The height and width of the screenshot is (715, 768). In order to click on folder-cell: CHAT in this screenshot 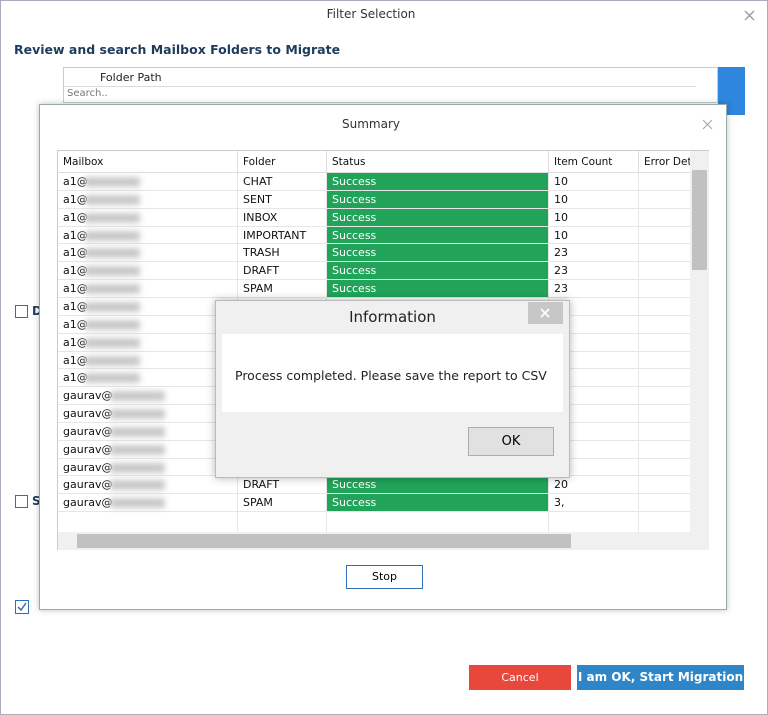, I will do `click(282, 181)`.